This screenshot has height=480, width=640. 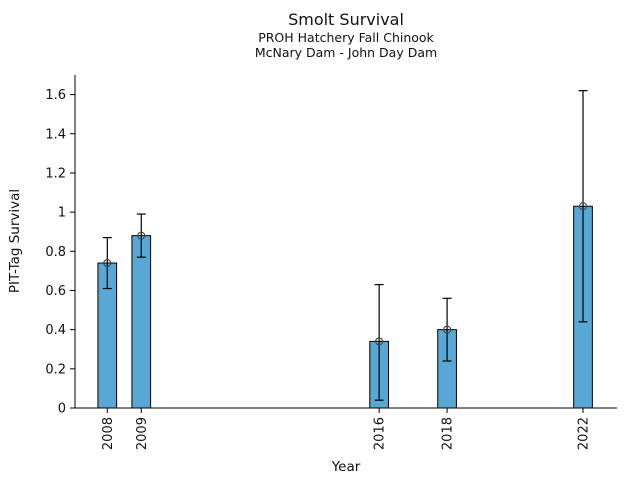 I want to click on x-tick-label: 2009, so click(x=142, y=433).